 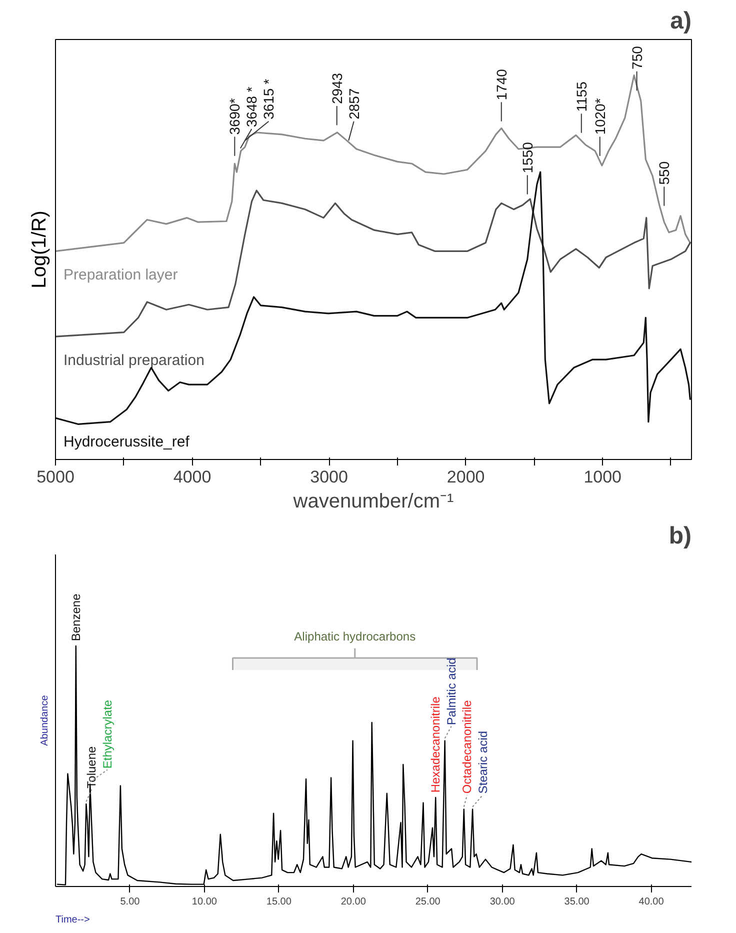 I want to click on x-tick-label: 3000, so click(x=329, y=477).